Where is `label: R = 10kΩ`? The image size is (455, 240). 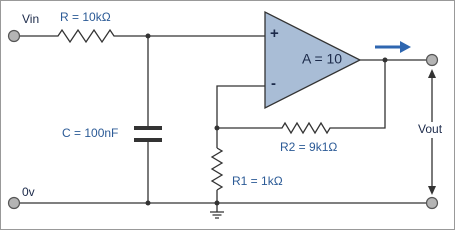
label: R = 10kΩ is located at coordinates (85, 17).